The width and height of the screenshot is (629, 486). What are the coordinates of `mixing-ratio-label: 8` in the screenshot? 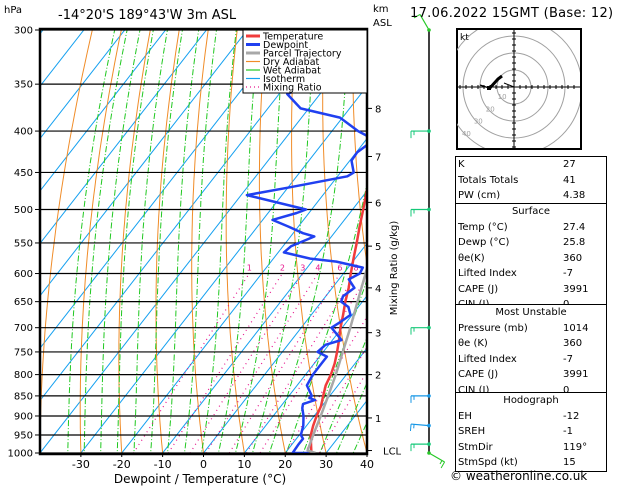 It's located at (356, 268).